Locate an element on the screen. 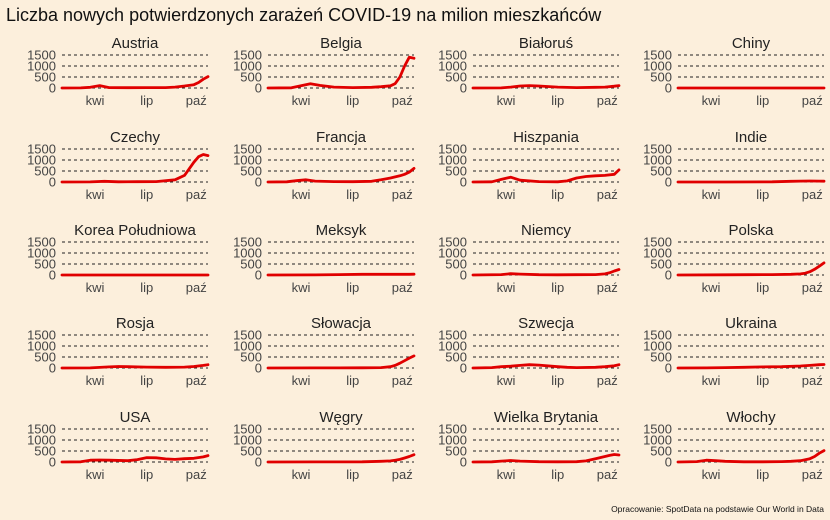  panel-title: Meksyk is located at coordinates (341, 230).